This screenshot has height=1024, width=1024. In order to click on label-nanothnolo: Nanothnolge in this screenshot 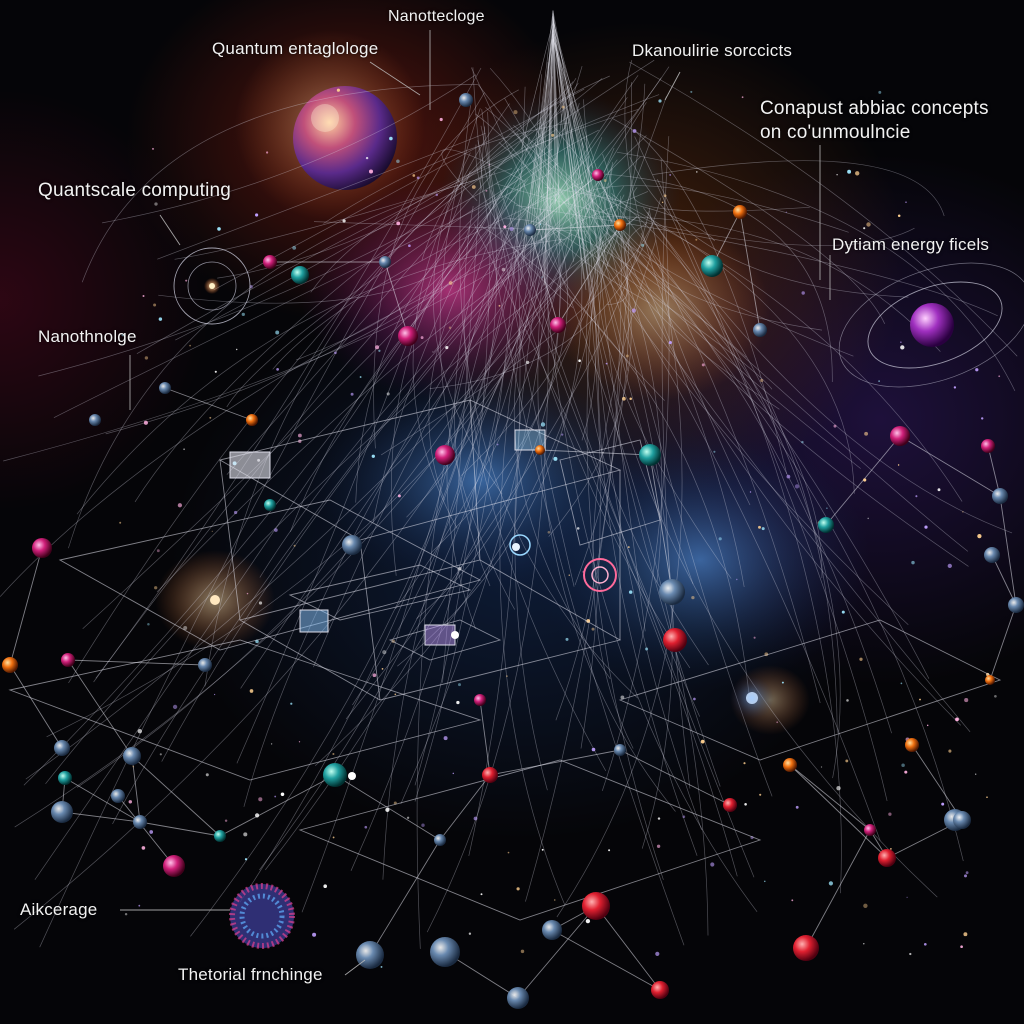, I will do `click(87, 336)`.